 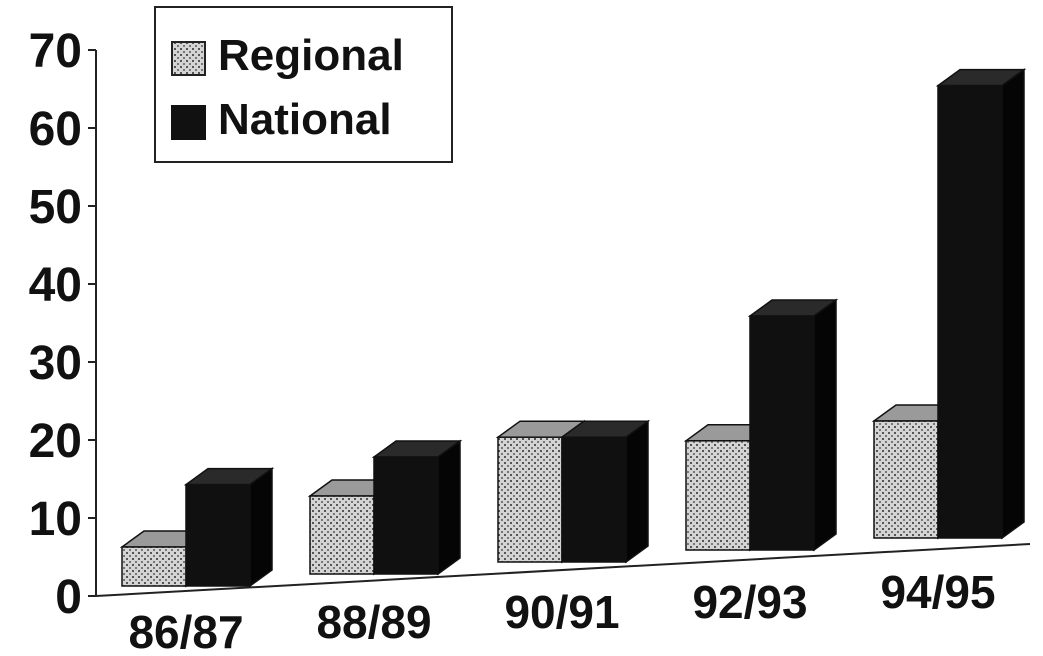 What do you see at coordinates (55, 519) in the screenshot?
I see `y-tick-label: 10` at bounding box center [55, 519].